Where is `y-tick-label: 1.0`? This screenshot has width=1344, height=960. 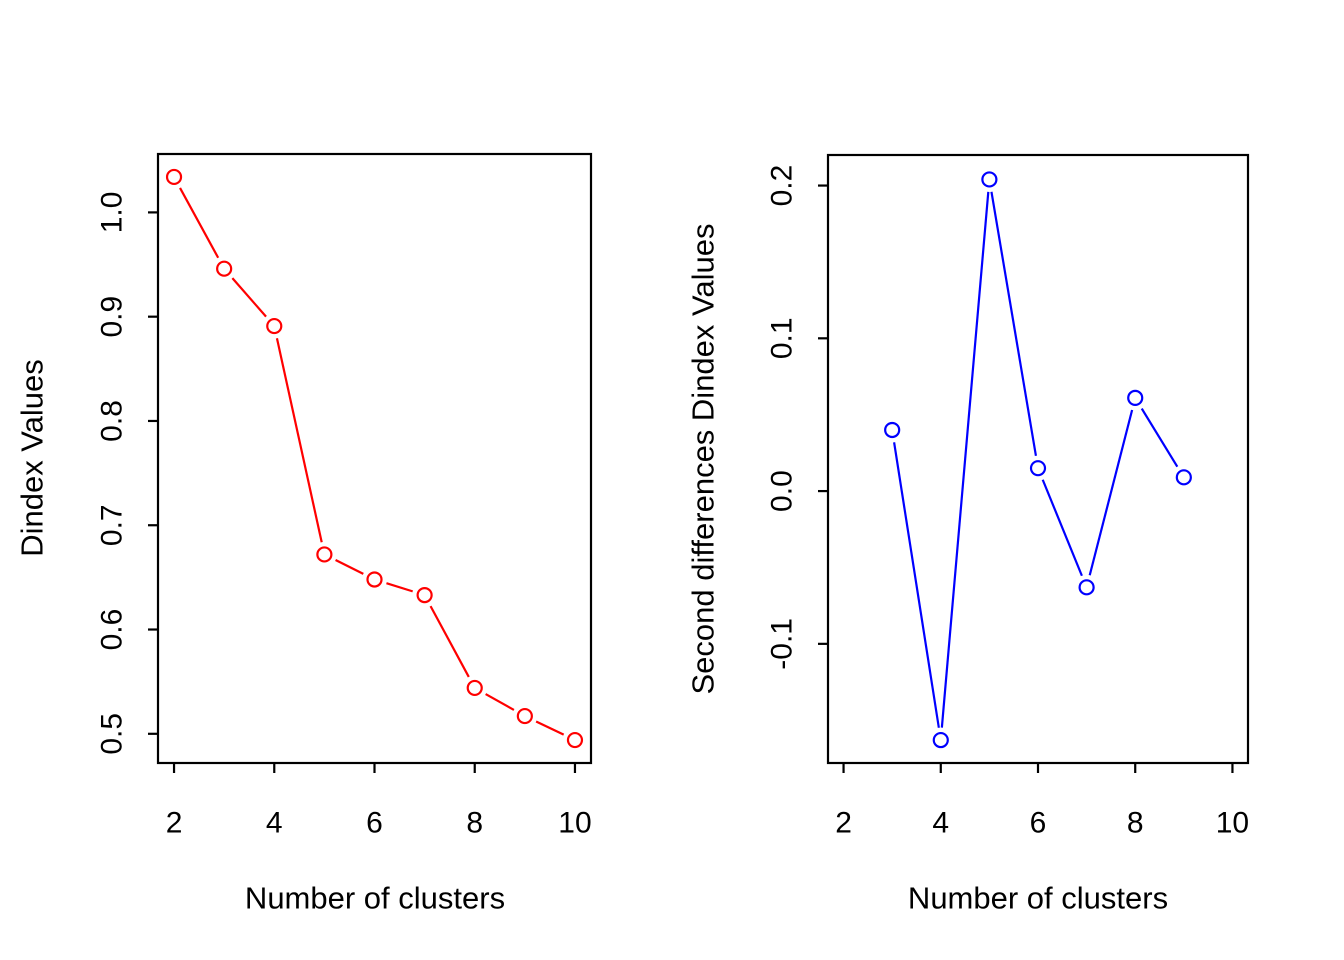 y-tick-label: 1.0 is located at coordinates (112, 213).